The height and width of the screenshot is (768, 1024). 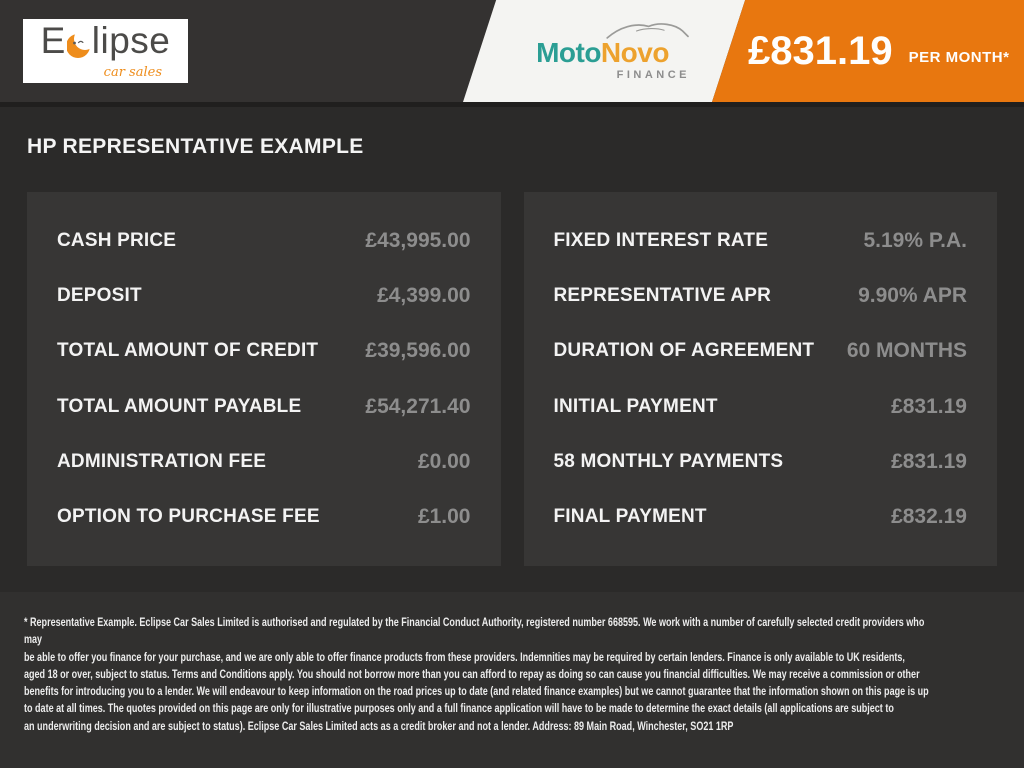 What do you see at coordinates (418, 351) in the screenshot?
I see `row-value: £39,596.00` at bounding box center [418, 351].